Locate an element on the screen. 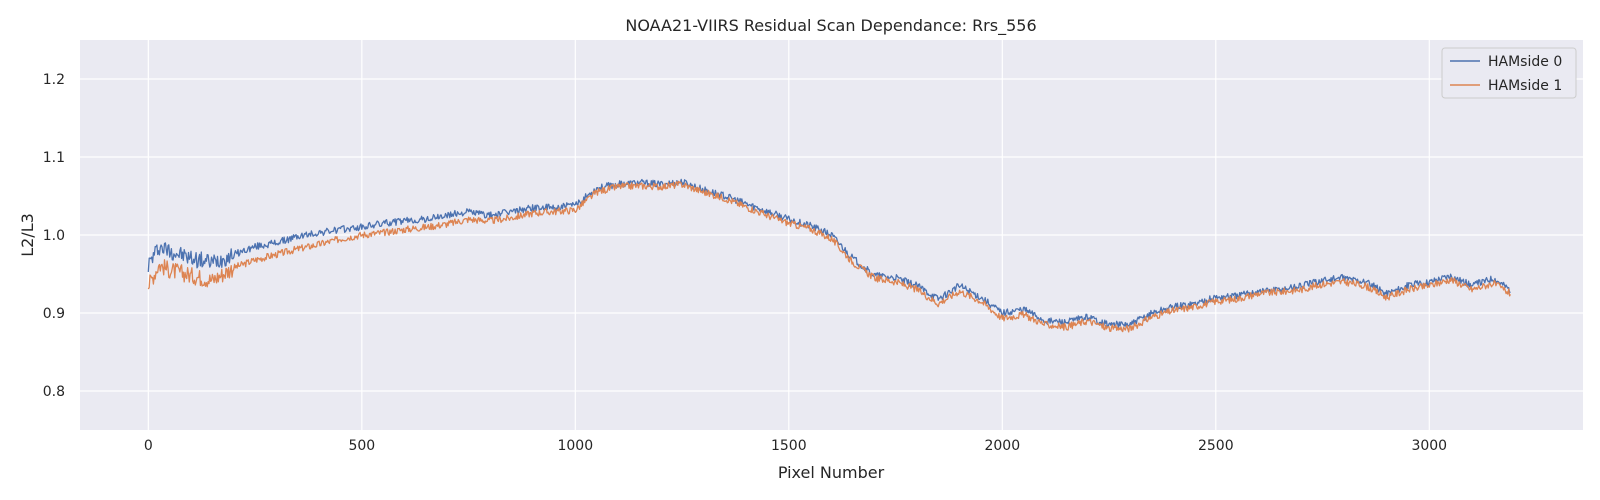 The image size is (1600, 500). x-axis-label: Pixel Number is located at coordinates (831, 472).